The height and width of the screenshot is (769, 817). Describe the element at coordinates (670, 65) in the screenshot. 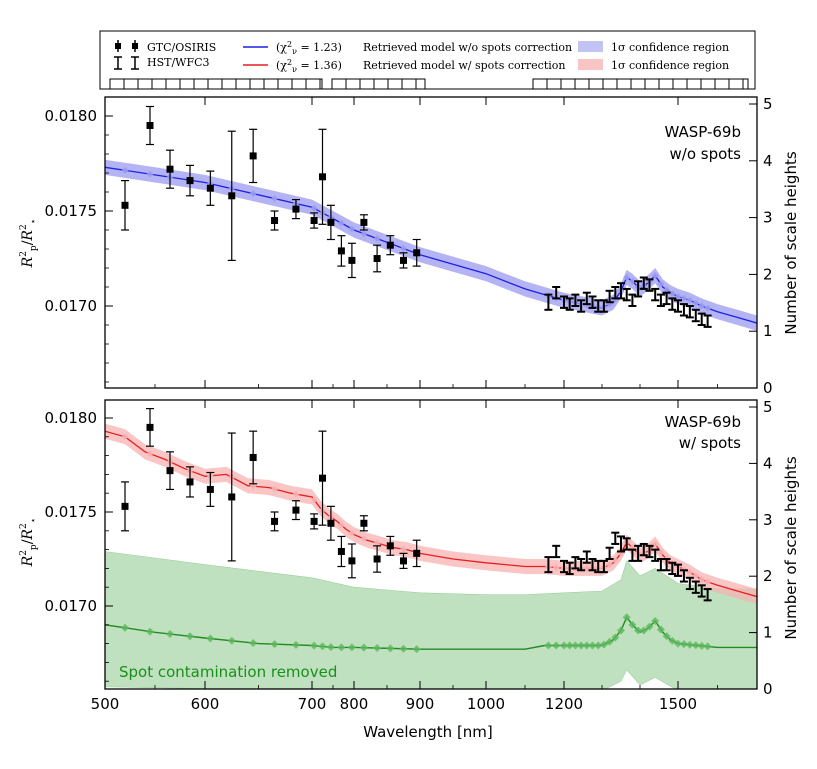

I see `legend-red-band-label: 1σ confidence region` at that location.